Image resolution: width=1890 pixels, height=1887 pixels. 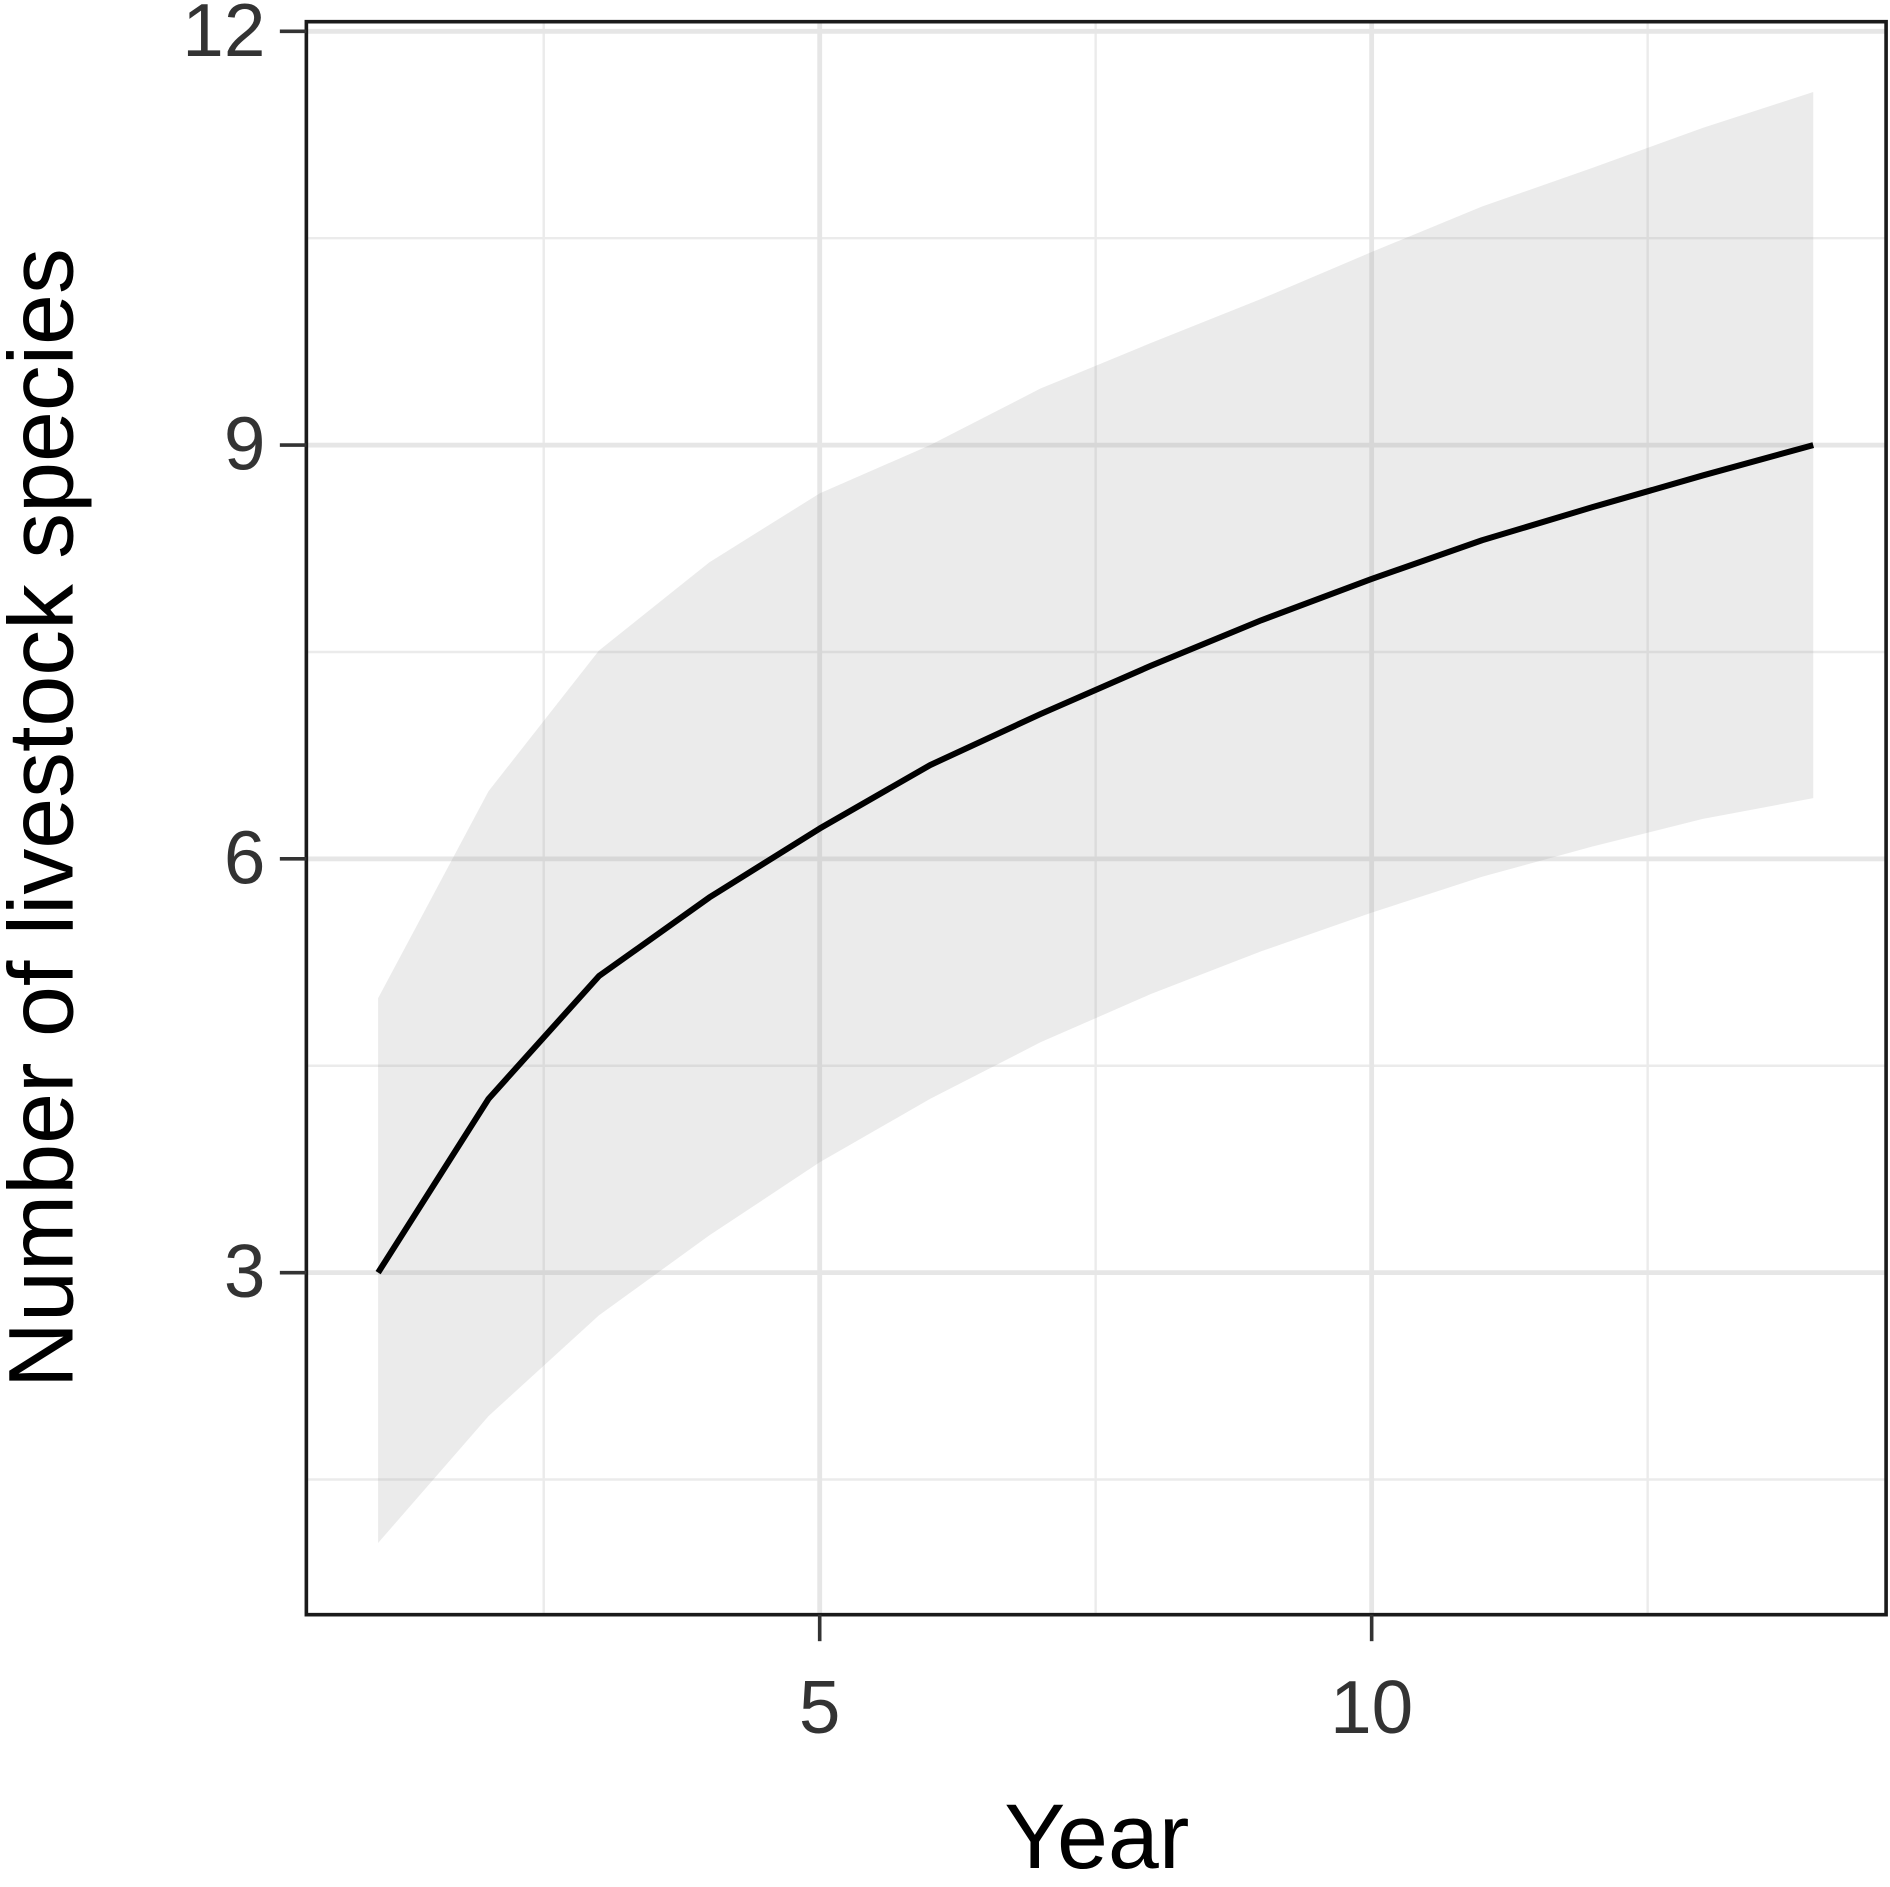 What do you see at coordinates (245, 857) in the screenshot?
I see `y-tick-label: 6` at bounding box center [245, 857].